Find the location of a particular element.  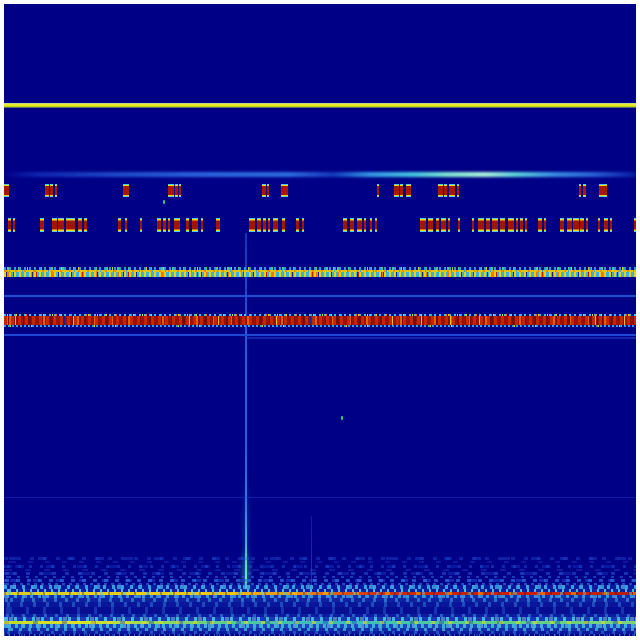

hot-line-overlay is located at coordinates (320, 593).